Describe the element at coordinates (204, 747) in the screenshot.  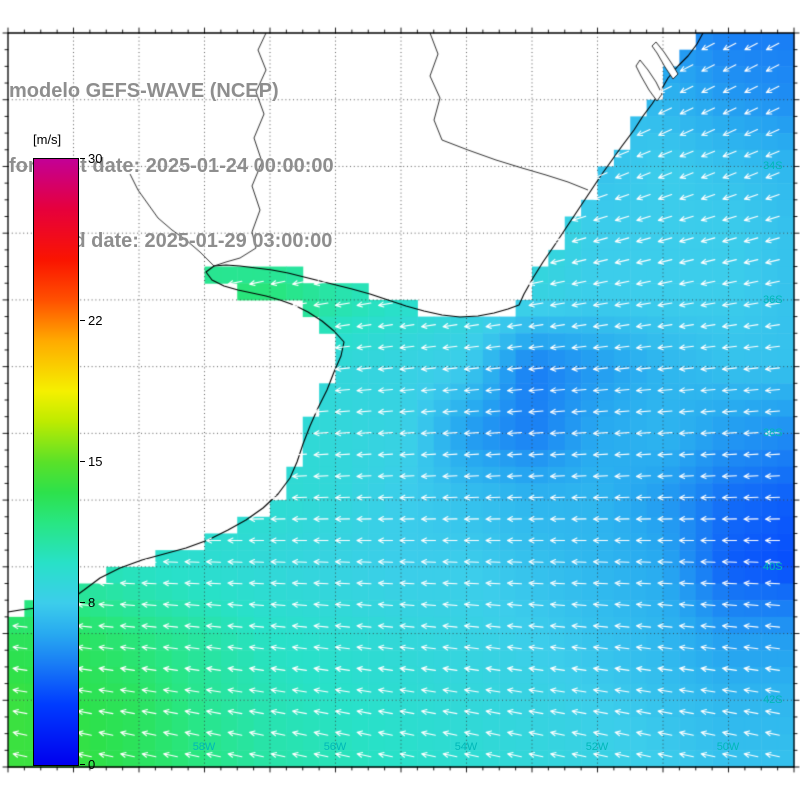
I see `longitude-label: 58W` at that location.